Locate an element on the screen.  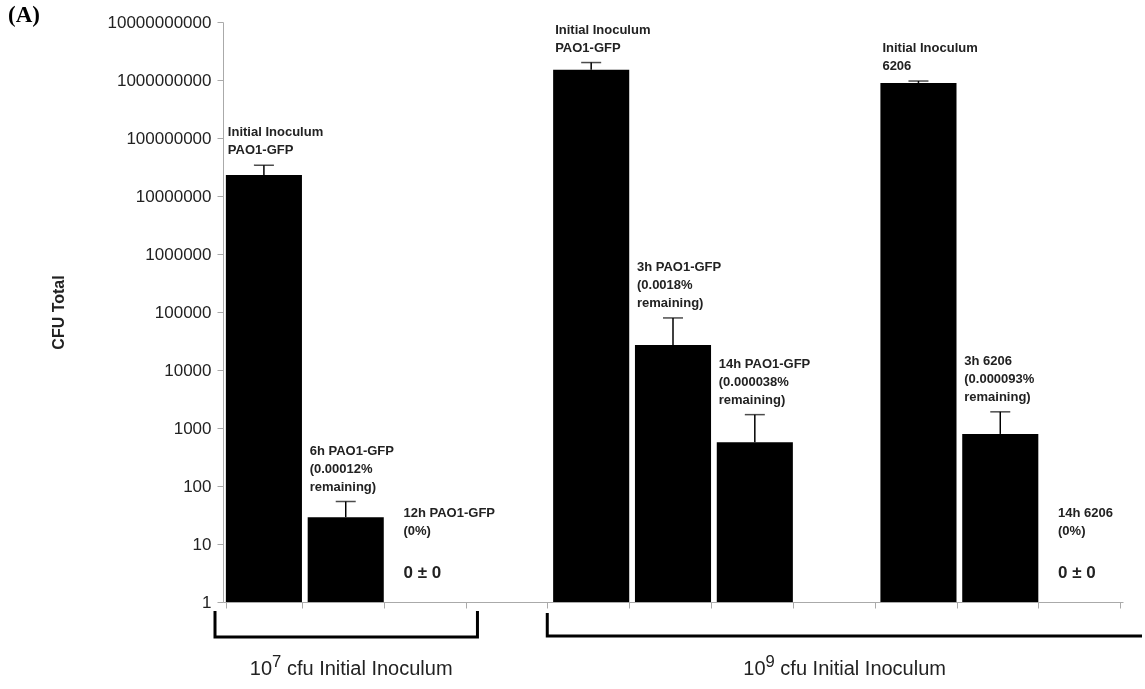
x-tick-label: 6h PAO1-GFP (0.00012% remaining) is located at coordinates (352, 468).